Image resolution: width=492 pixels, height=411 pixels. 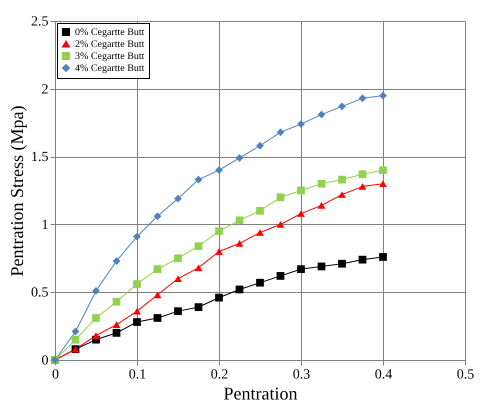 What do you see at coordinates (465, 375) in the screenshot?
I see `x-tick-label: 0.5` at bounding box center [465, 375].